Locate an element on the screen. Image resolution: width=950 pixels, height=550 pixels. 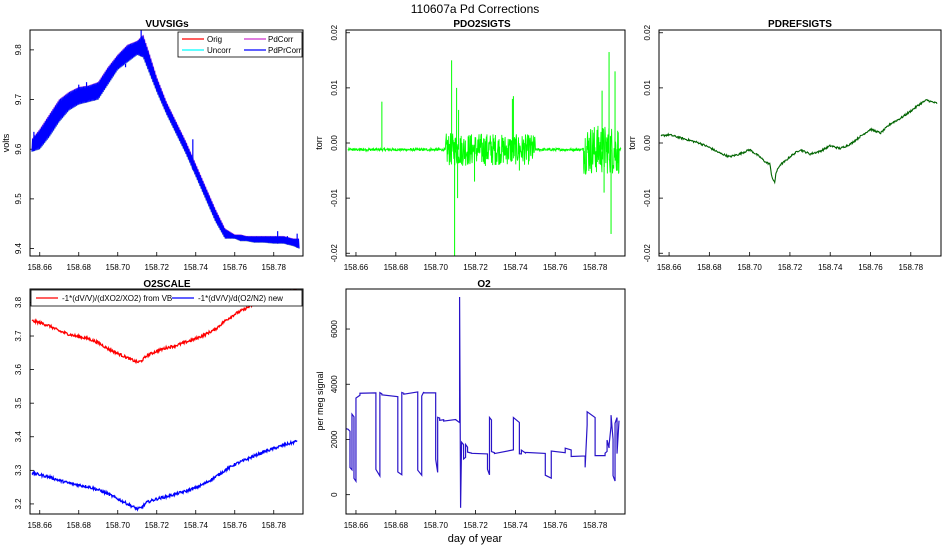
ylabel-vuvsigs: volts is located at coordinates (6, 142).